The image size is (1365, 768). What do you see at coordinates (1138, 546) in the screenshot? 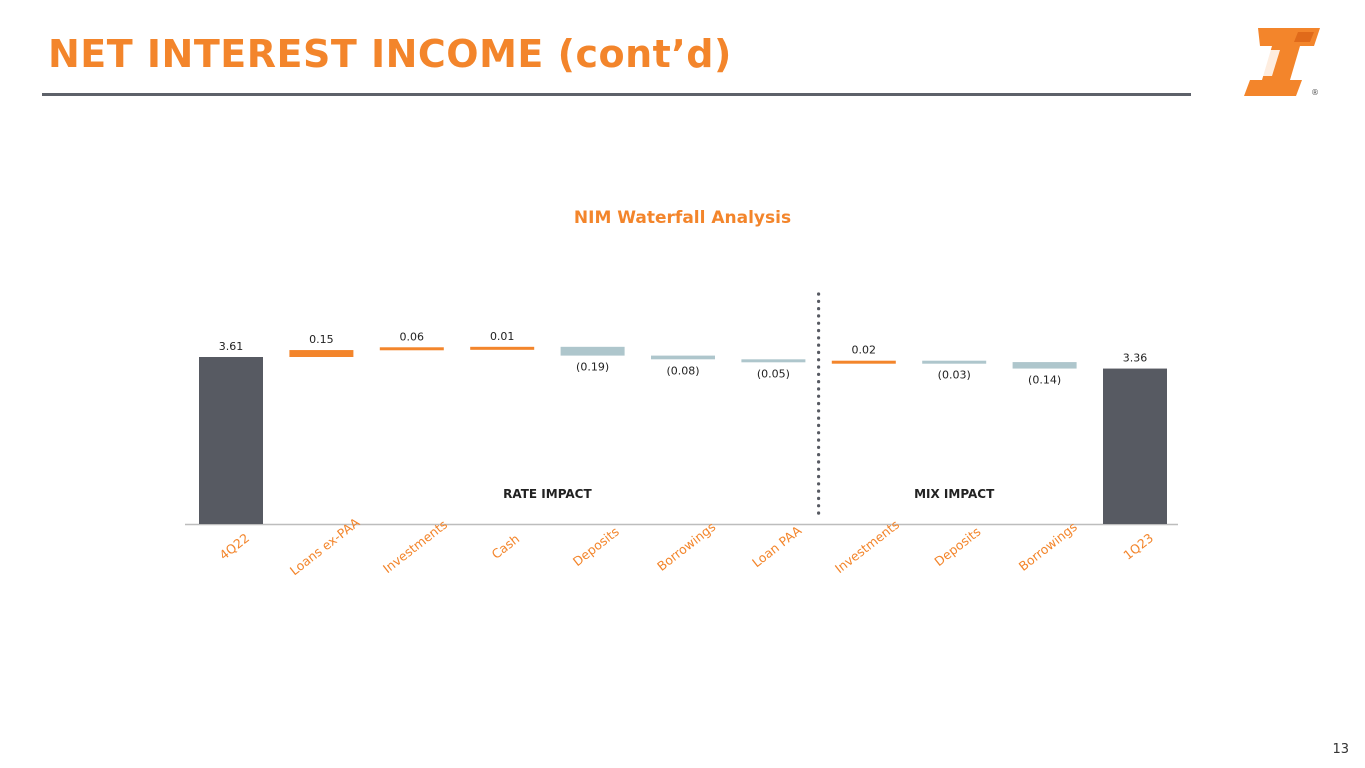
I see `x-tick-label: 1Q23` at bounding box center [1138, 546].